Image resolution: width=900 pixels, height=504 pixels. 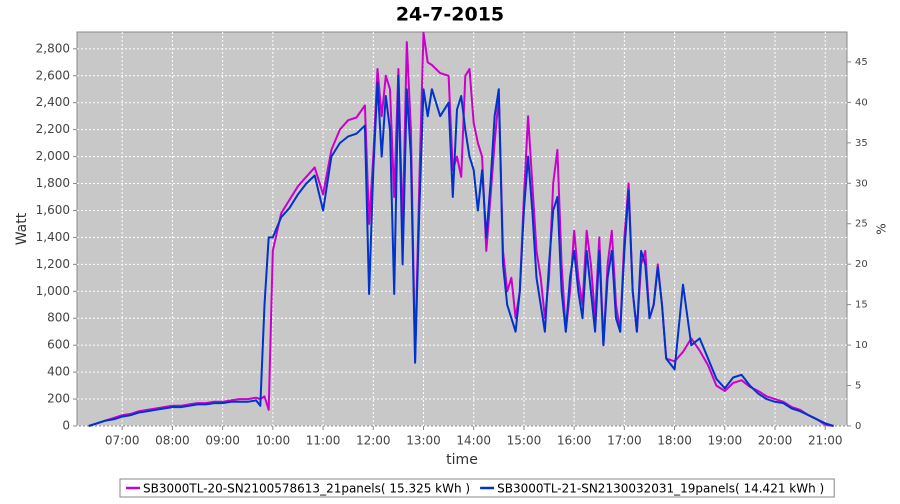 What do you see at coordinates (861, 224) in the screenshot?
I see `y2-tick-label: 25` at bounding box center [861, 224].